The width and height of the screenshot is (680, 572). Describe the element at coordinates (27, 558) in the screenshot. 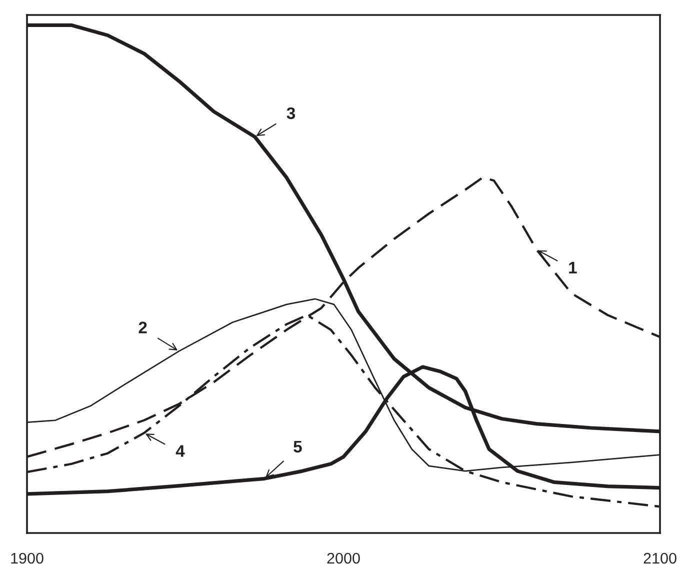

I see `x-tick-label: 1900` at that location.